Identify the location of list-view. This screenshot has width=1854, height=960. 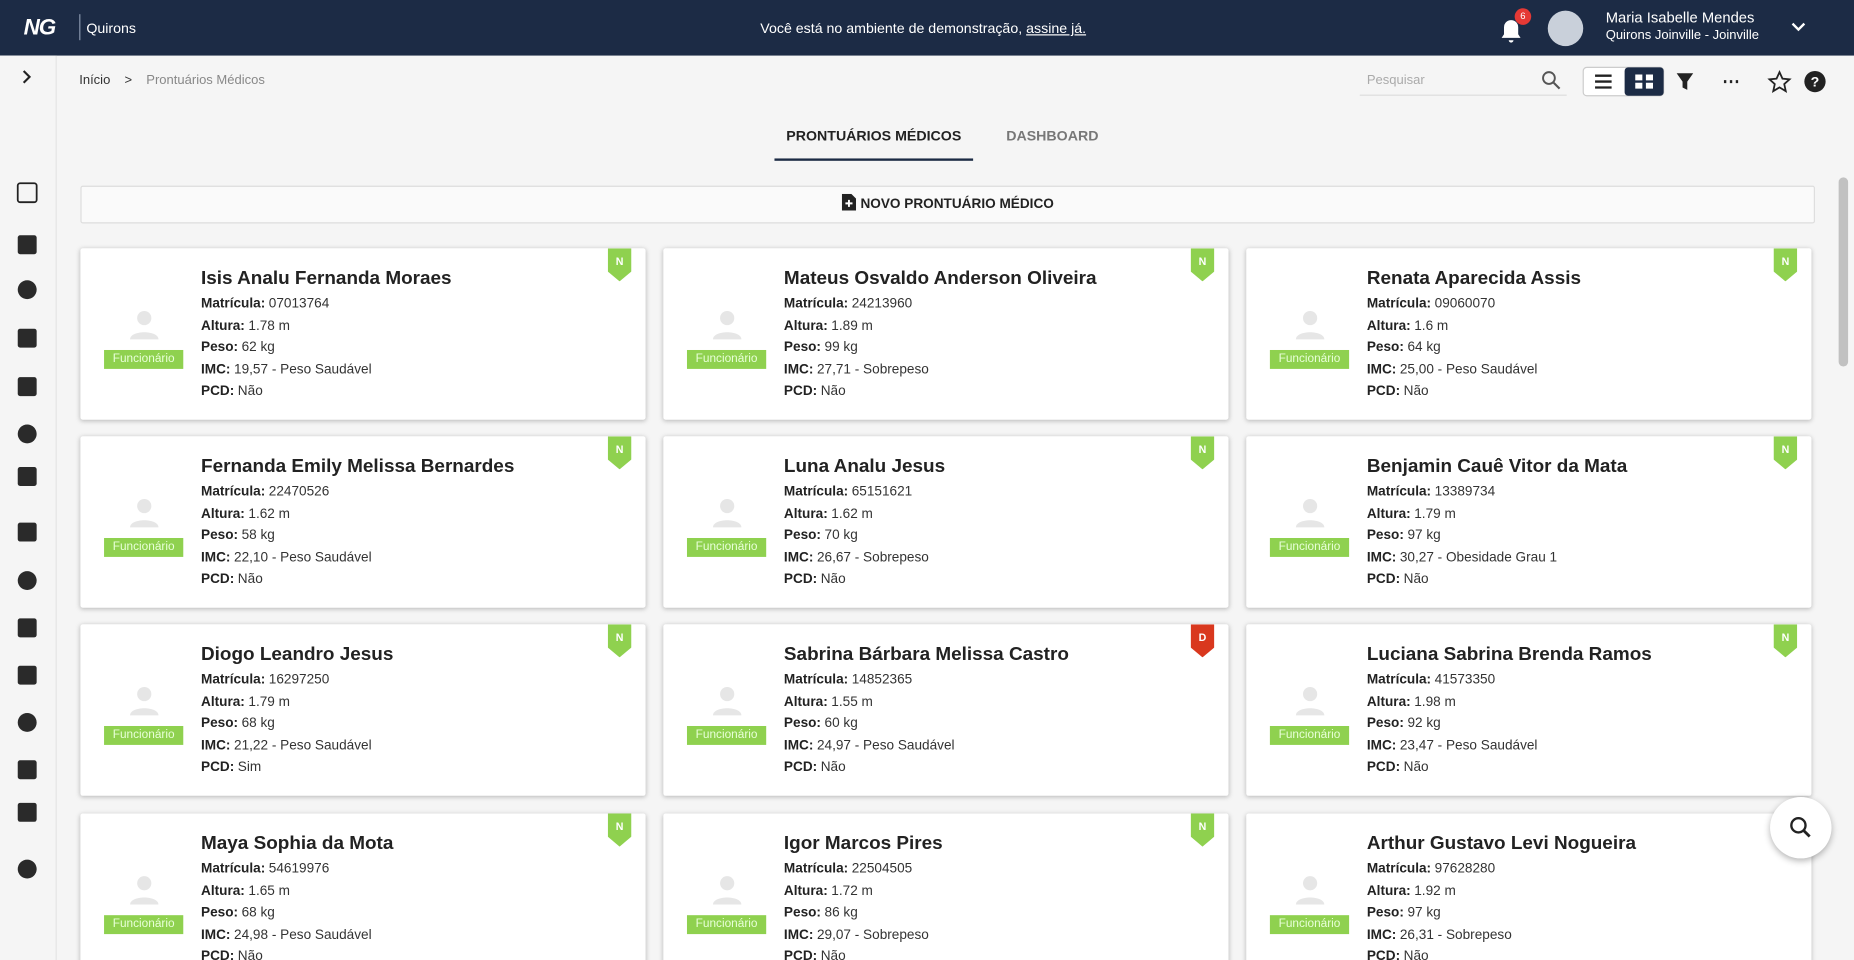
(1603, 81).